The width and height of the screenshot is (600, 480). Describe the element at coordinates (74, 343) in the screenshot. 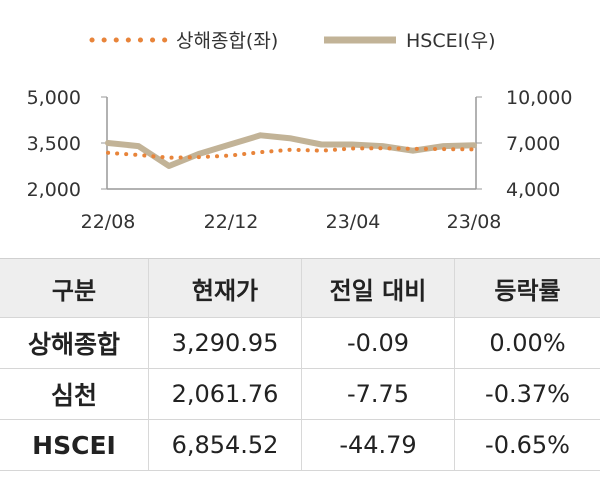

I see `row-name: 상해종합` at that location.